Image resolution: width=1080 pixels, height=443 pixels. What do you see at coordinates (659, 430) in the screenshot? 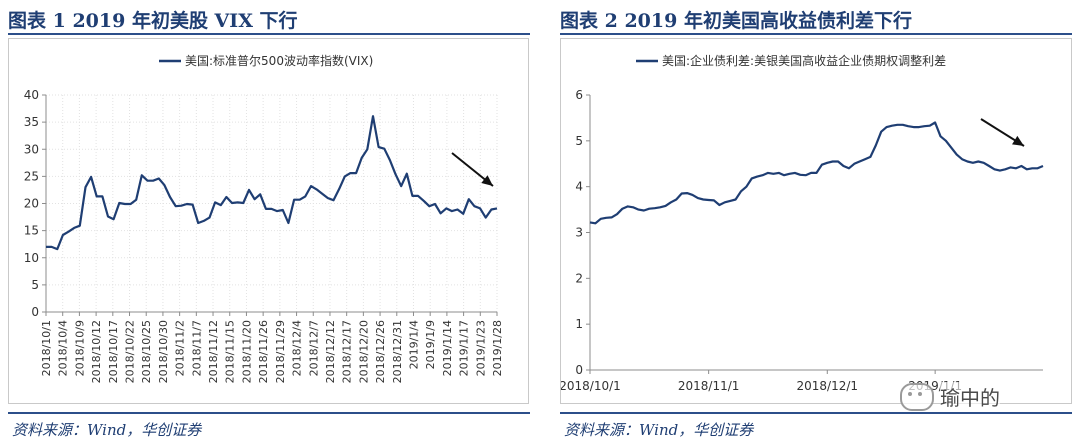
I see `right-source-note: 资料来源：Wind，华创证券` at bounding box center [659, 430].